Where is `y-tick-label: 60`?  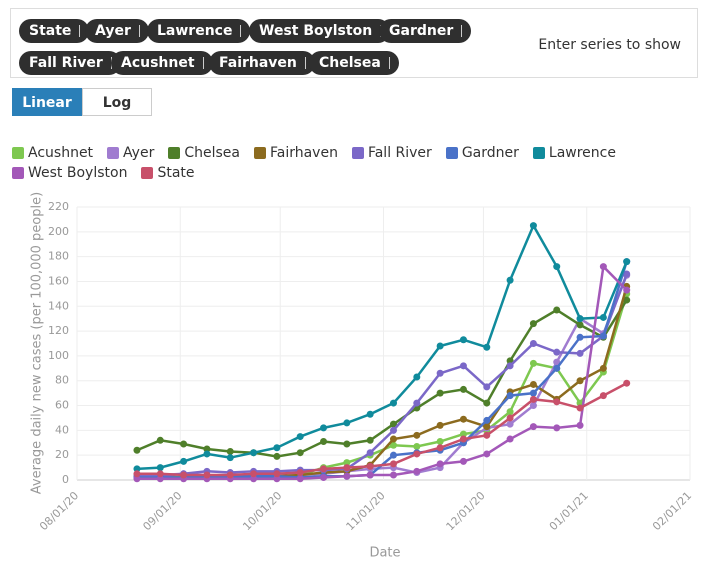
y-tick-label: 60 is located at coordinates (62, 405).